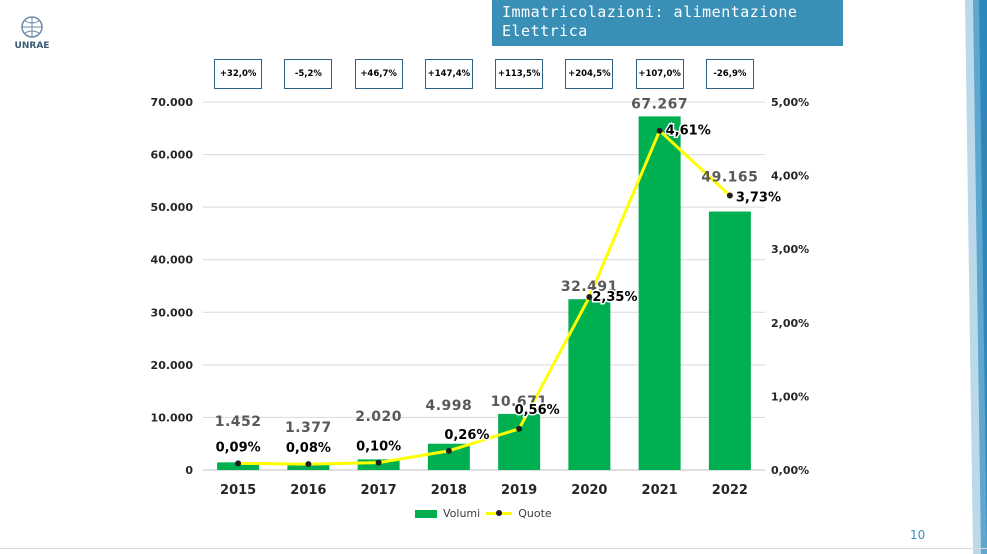 This screenshot has height=554, width=987. Describe the element at coordinates (537, 410) in the screenshot. I see `line-value-label: 0,56%` at that location.